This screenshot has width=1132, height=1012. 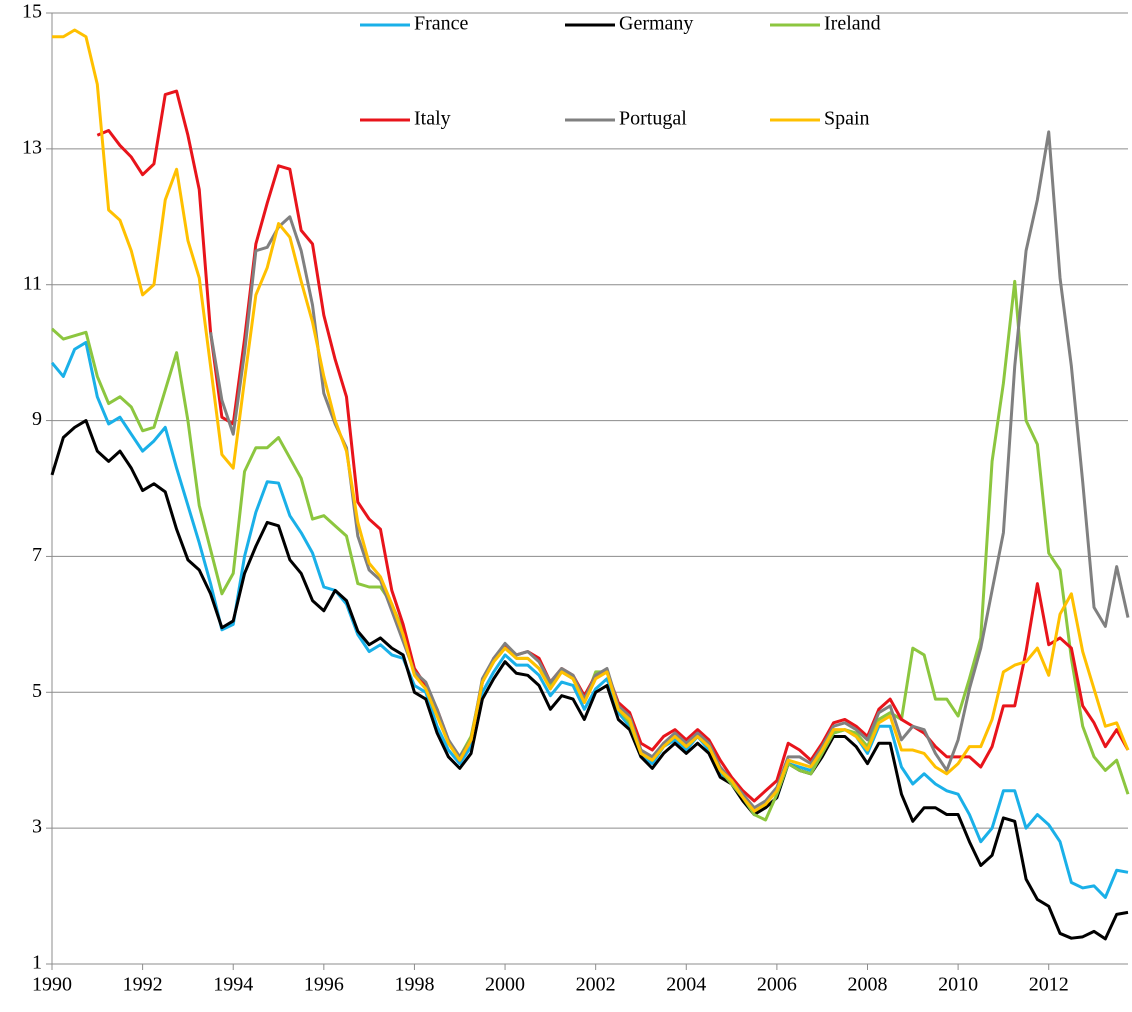 What do you see at coordinates (432, 119) in the screenshot?
I see `legend-label: Italy` at bounding box center [432, 119].